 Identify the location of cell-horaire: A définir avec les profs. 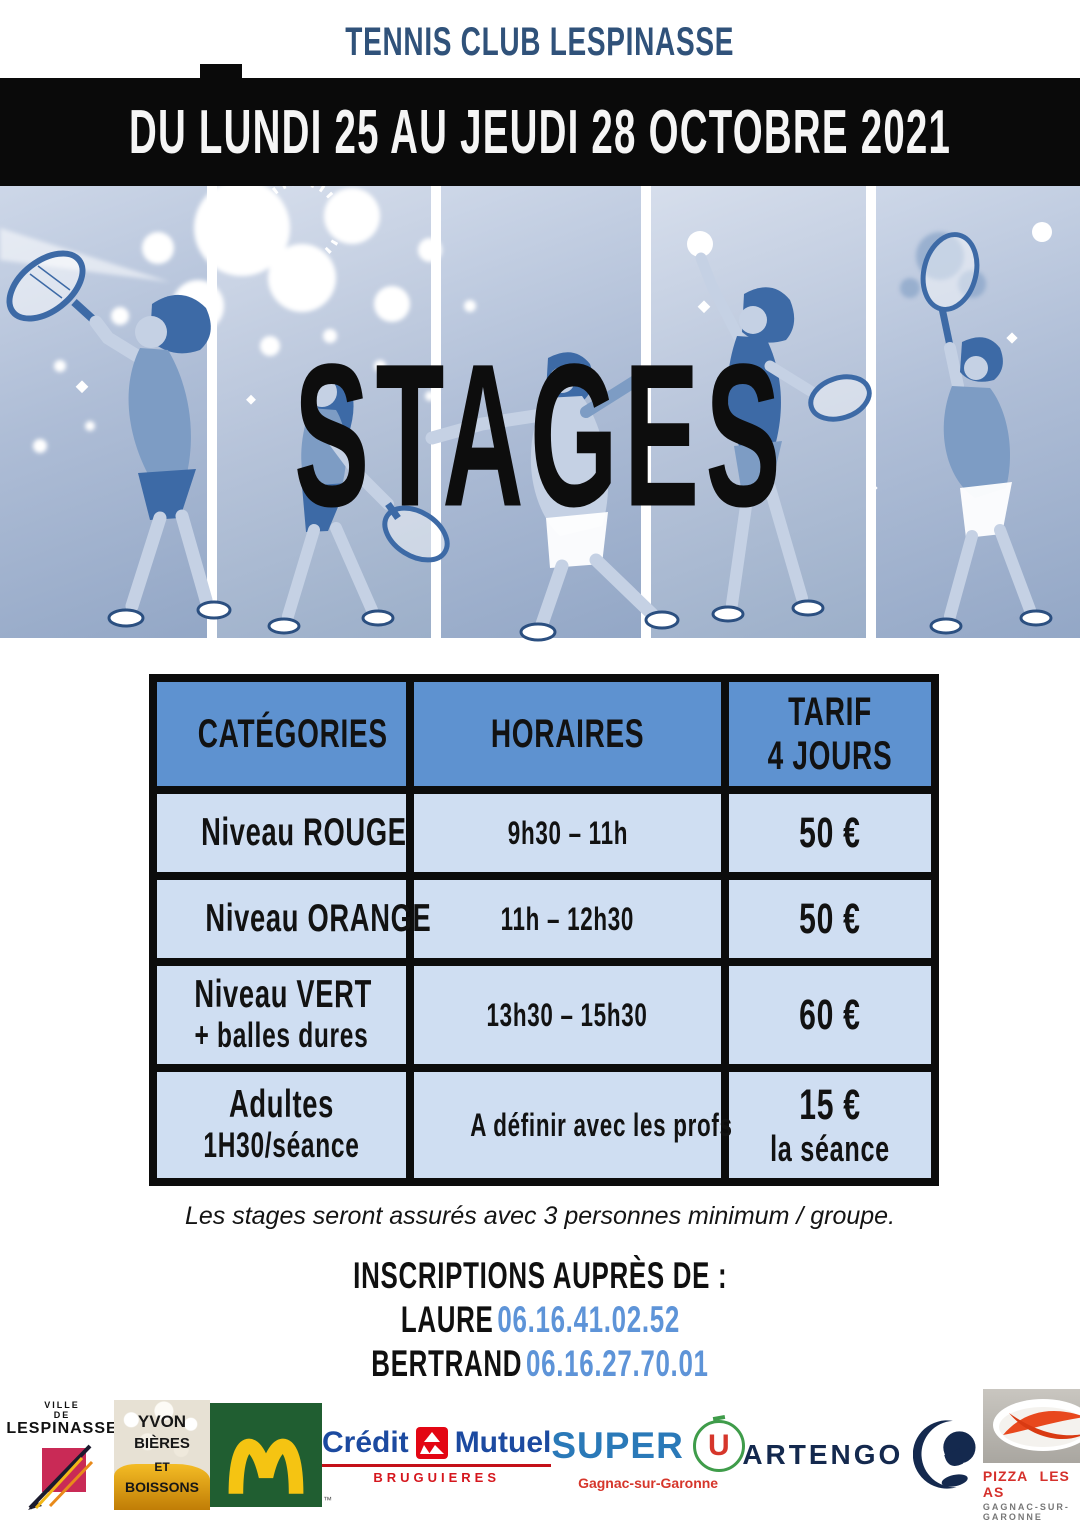
(569, 1125).